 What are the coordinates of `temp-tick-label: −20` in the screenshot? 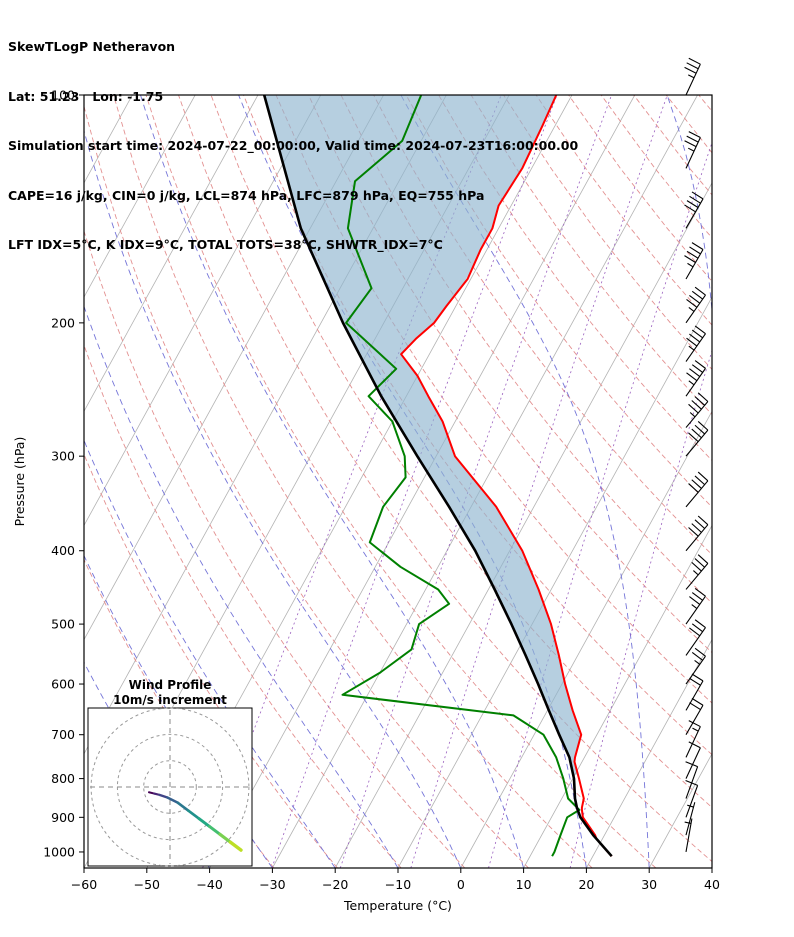 It's located at (335, 884).